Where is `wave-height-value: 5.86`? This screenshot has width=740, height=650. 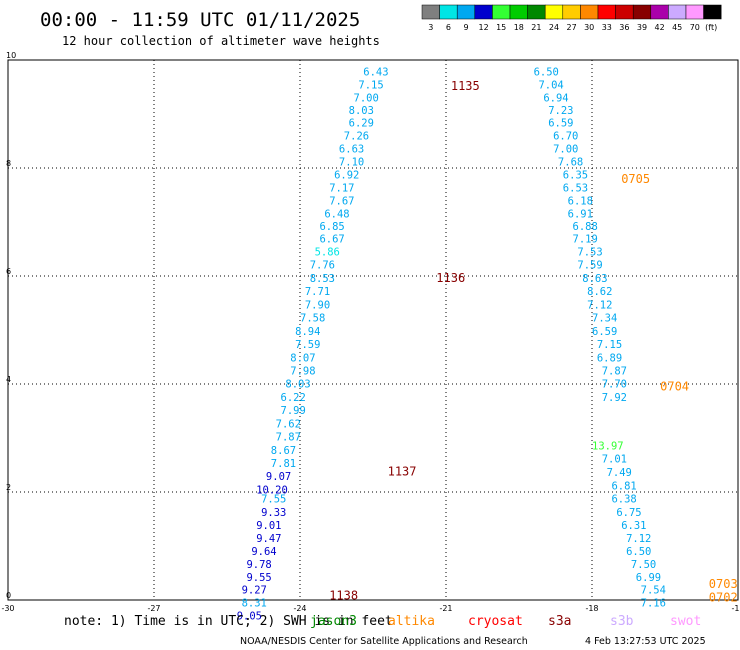
wave-height-value: 5.86 is located at coordinates (327, 253).